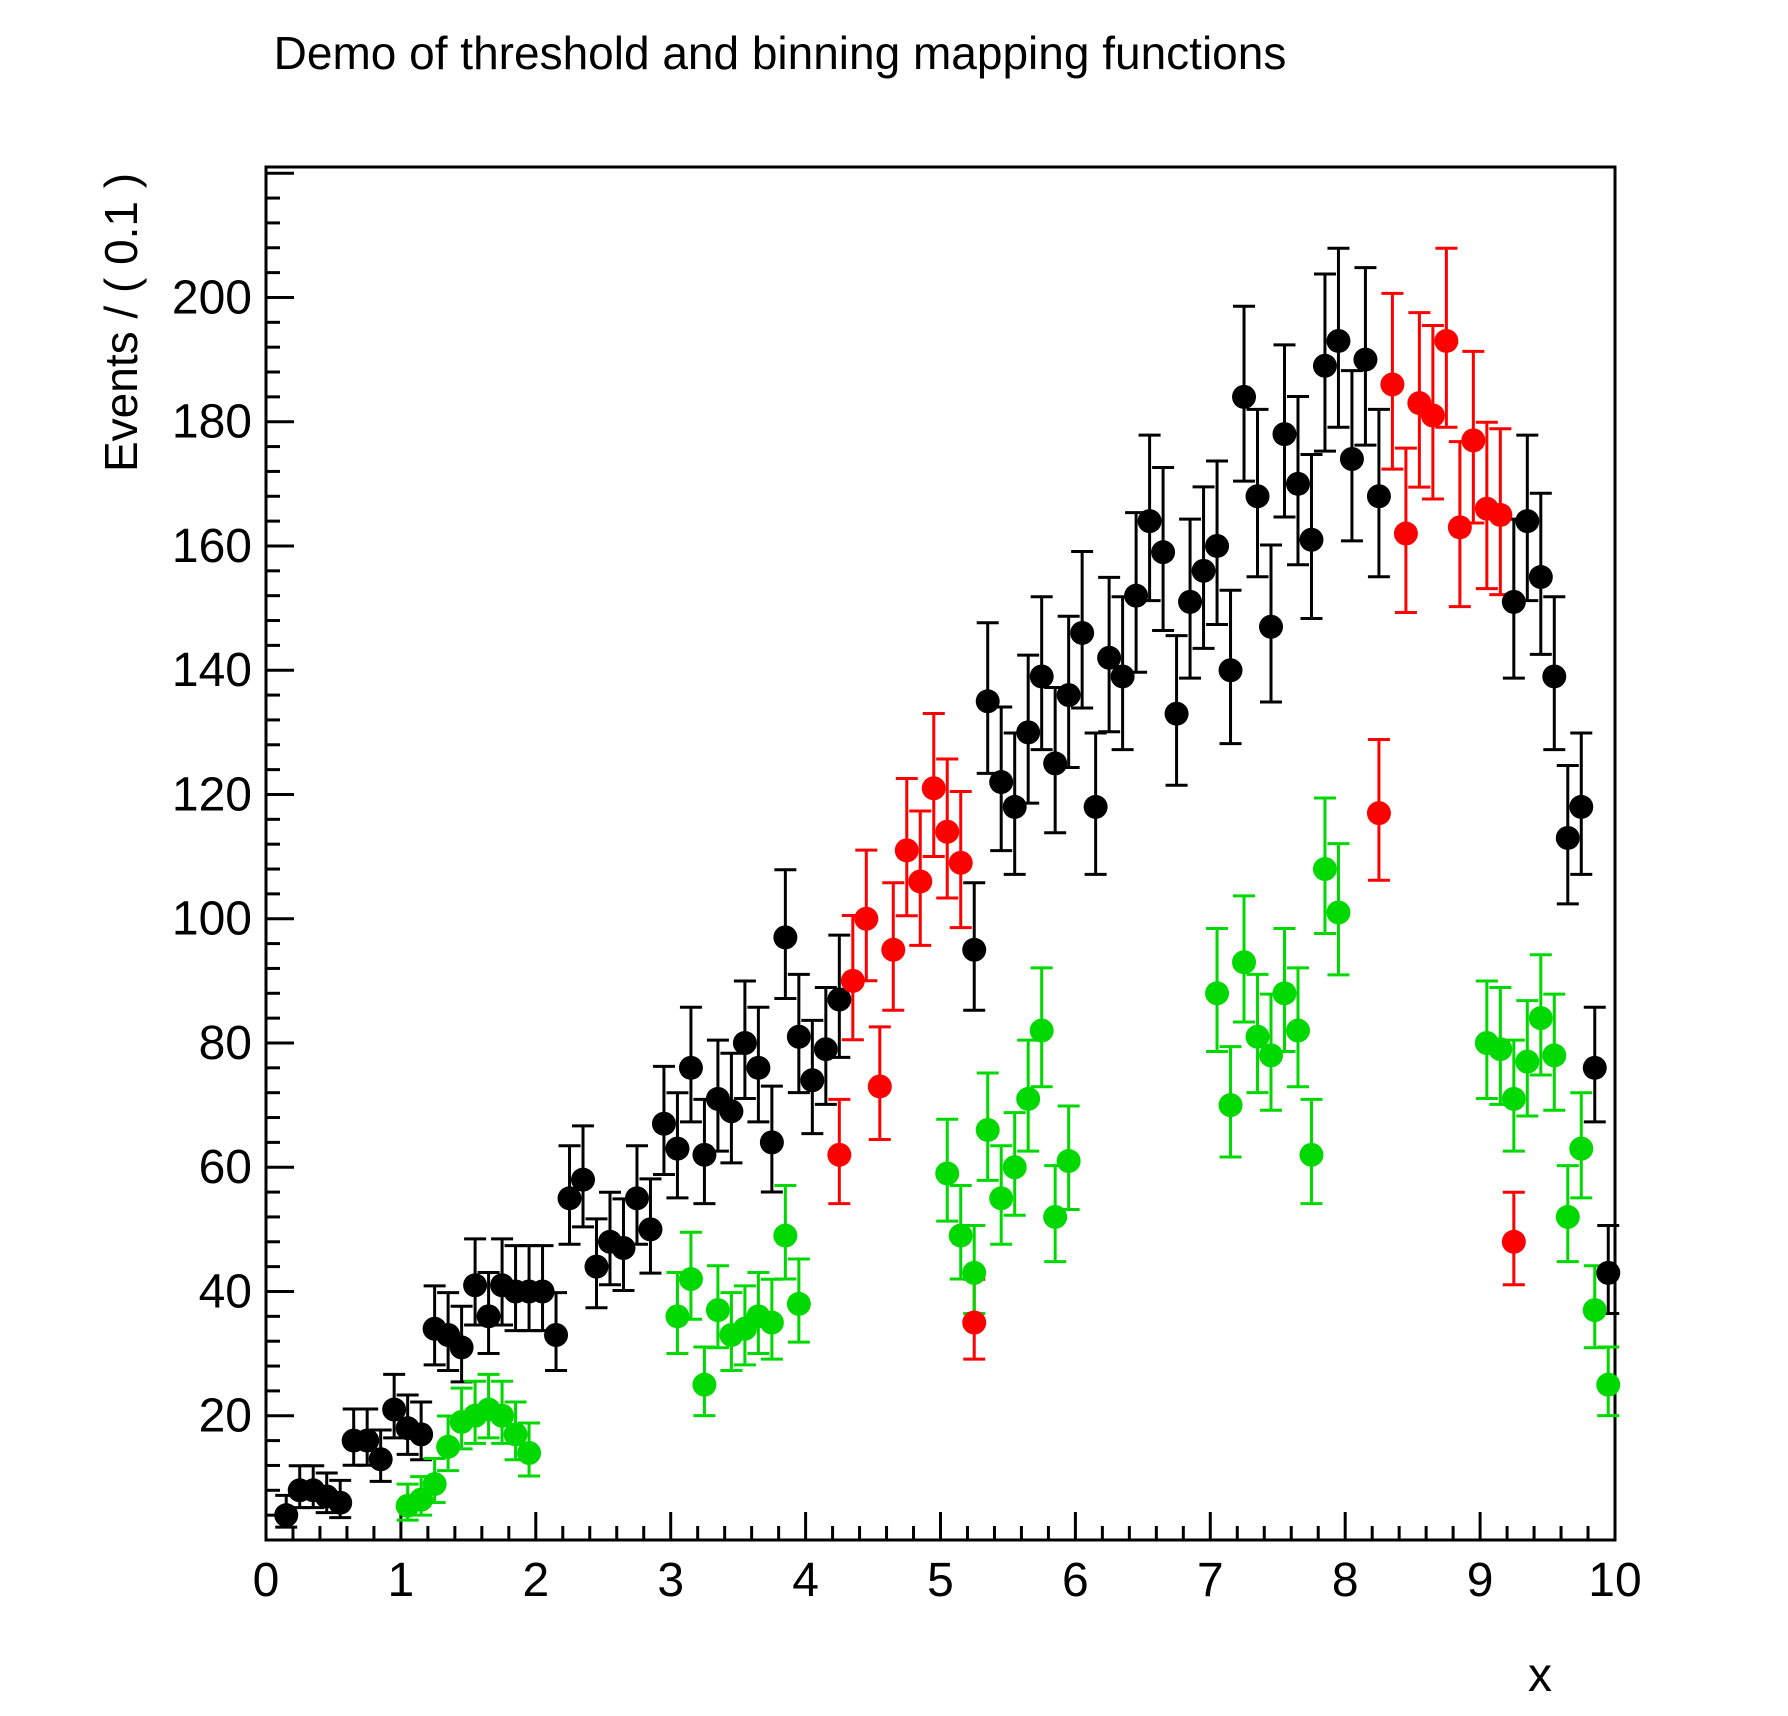 This screenshot has width=1788, height=1716. What do you see at coordinates (1075, 1580) in the screenshot?
I see `x-tick-label: 6` at bounding box center [1075, 1580].